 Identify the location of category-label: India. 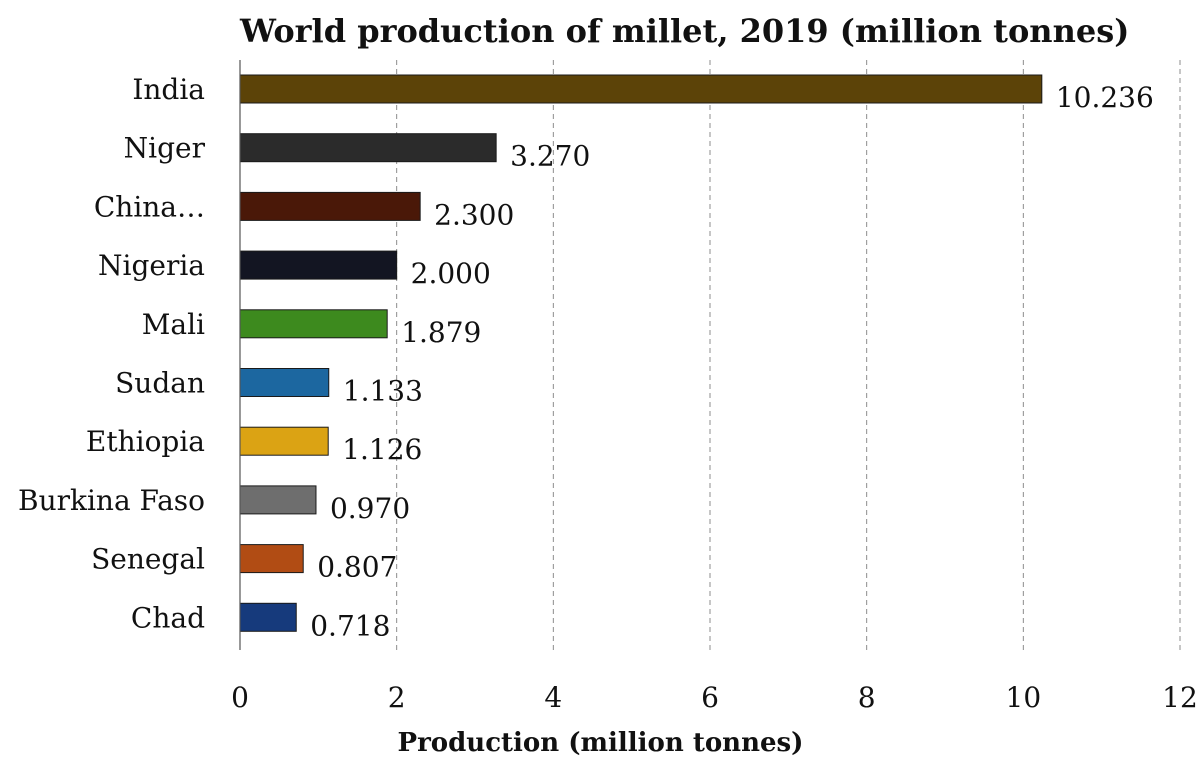
(168, 89).